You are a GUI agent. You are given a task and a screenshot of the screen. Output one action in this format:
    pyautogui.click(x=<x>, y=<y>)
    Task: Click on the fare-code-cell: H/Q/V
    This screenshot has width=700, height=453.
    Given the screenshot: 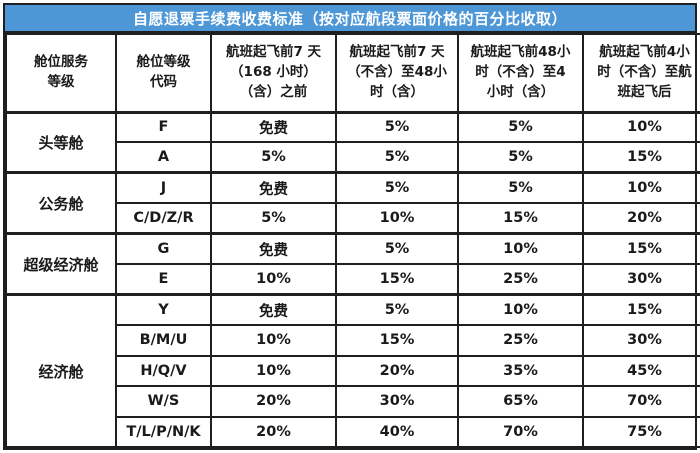 What is the action you would take?
    pyautogui.click(x=163, y=371)
    